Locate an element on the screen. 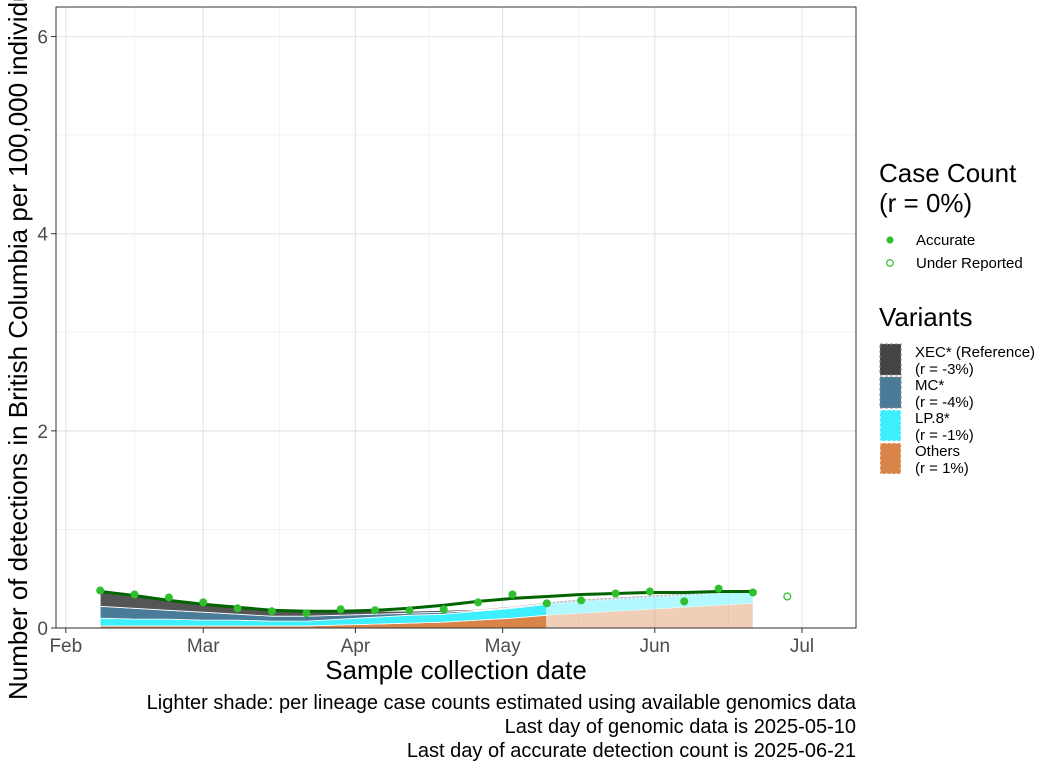 This screenshot has width=1056, height=768. x-tick-label: Feb is located at coordinates (65, 646).